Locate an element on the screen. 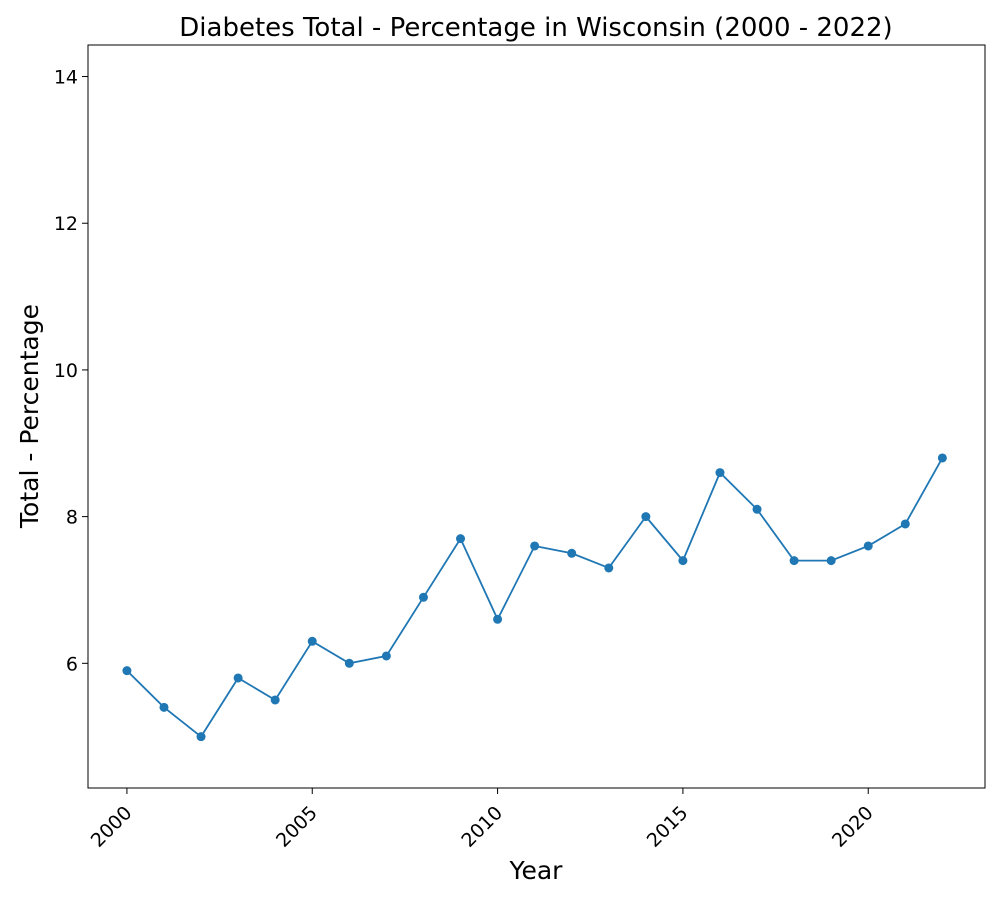 This screenshot has width=1000, height=900. data-point-2005 is located at coordinates (312, 641).